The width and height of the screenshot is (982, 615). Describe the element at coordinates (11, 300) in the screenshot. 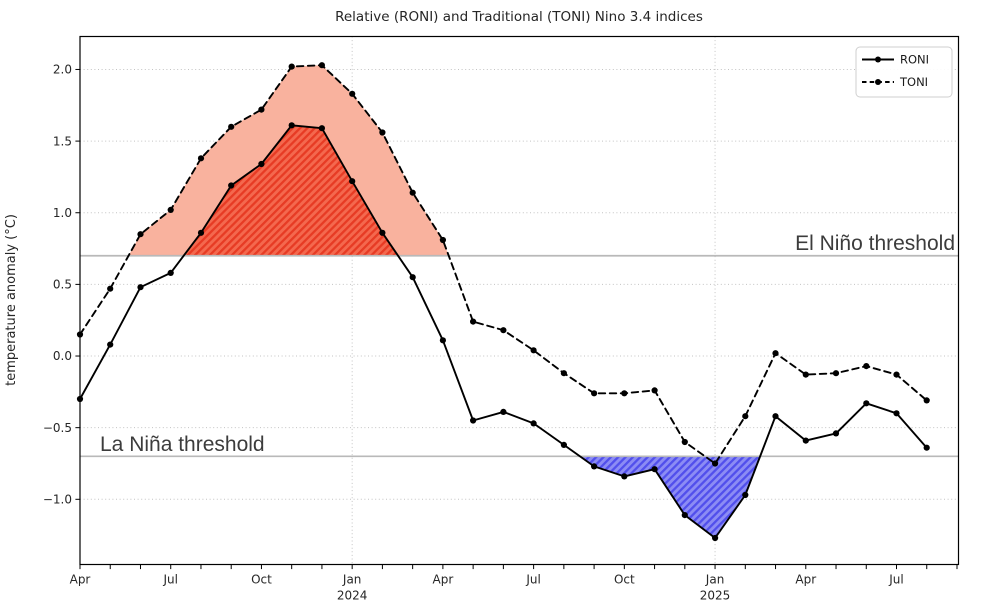

I see `y-axis-label: temperature anomaly (°C)` at that location.